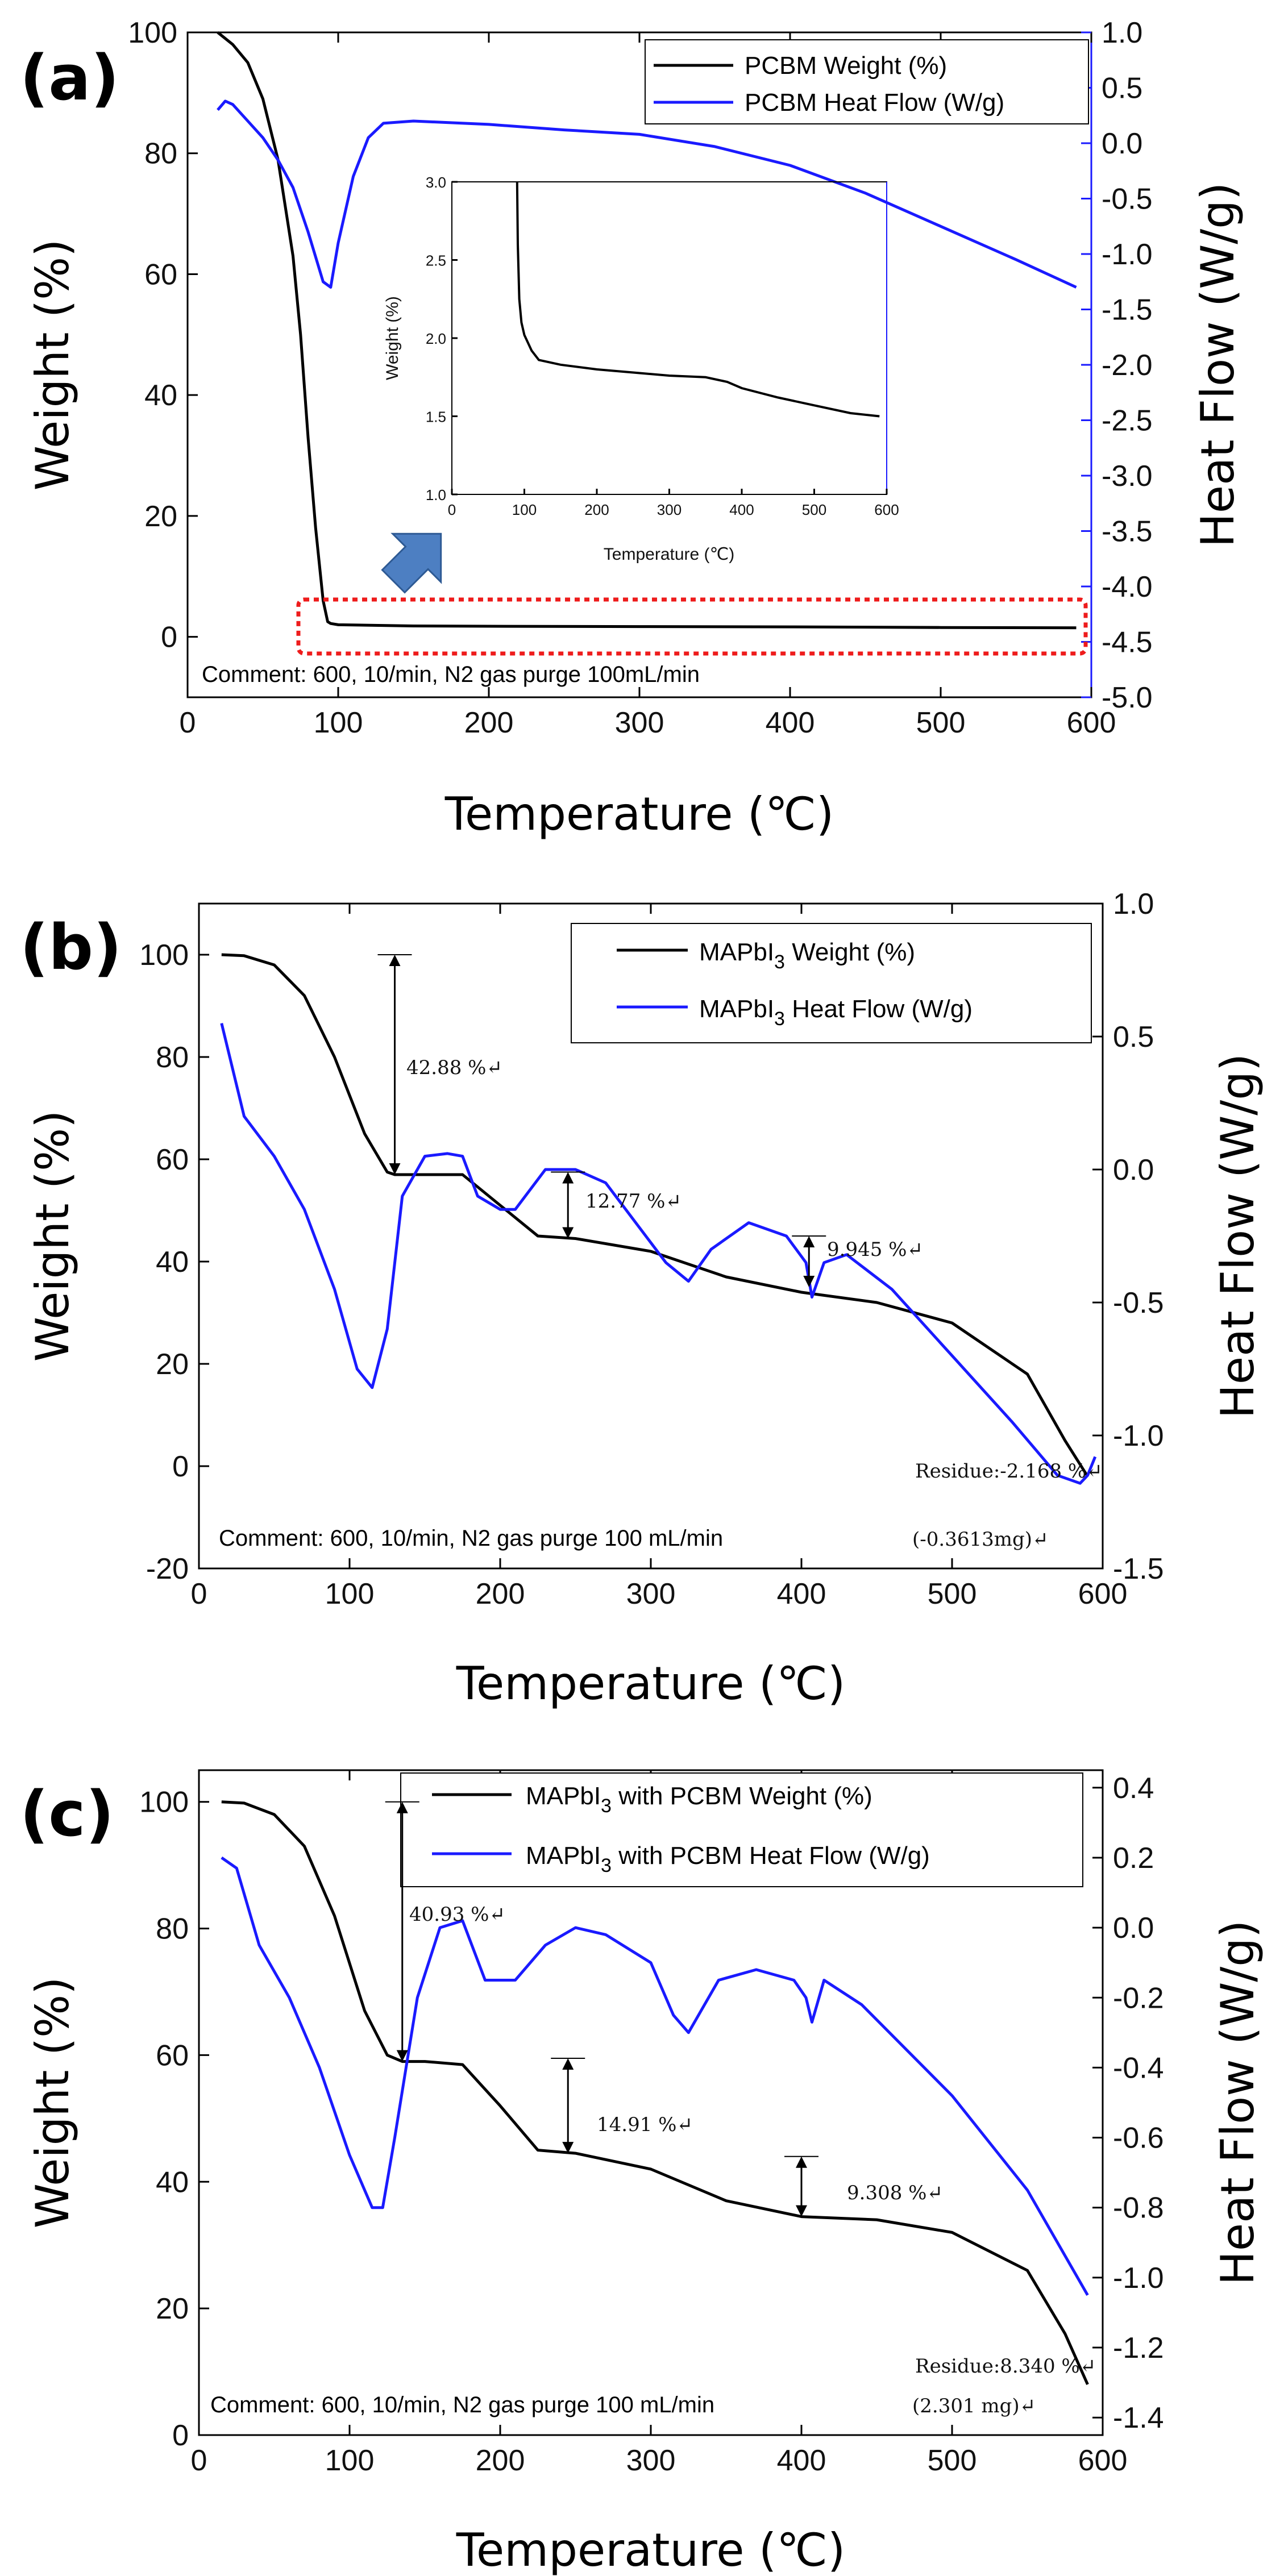 The height and width of the screenshot is (2576, 1284). What do you see at coordinates (392, 338) in the screenshot?
I see `inset-y-axis-label: Weight (%)` at bounding box center [392, 338].